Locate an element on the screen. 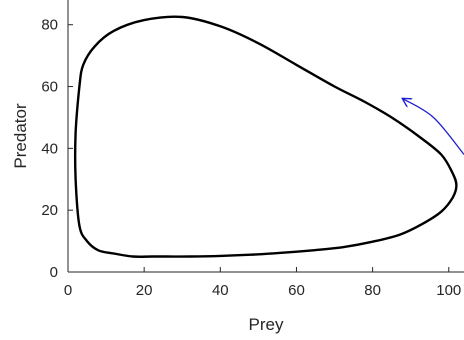 The image size is (464, 340). y-tick-label-3: 60 is located at coordinates (49, 87).